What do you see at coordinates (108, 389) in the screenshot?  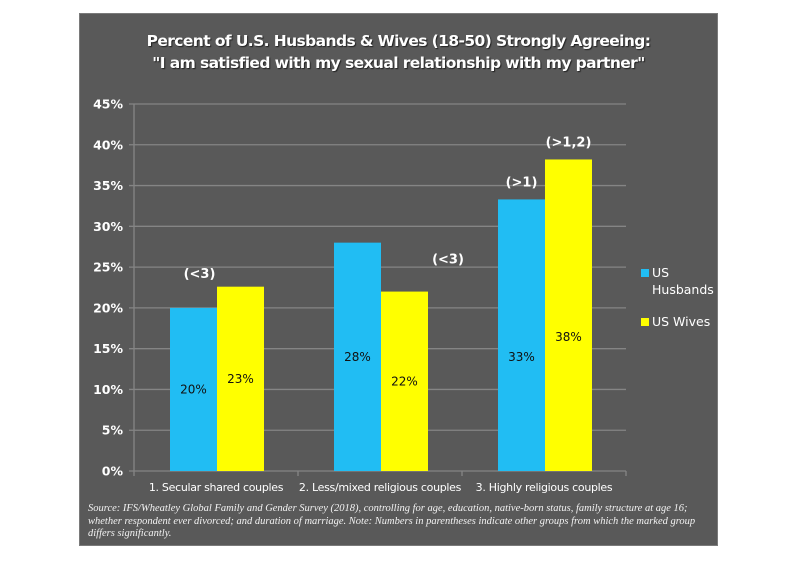 I see `y-tick-label: 10%` at bounding box center [108, 389].